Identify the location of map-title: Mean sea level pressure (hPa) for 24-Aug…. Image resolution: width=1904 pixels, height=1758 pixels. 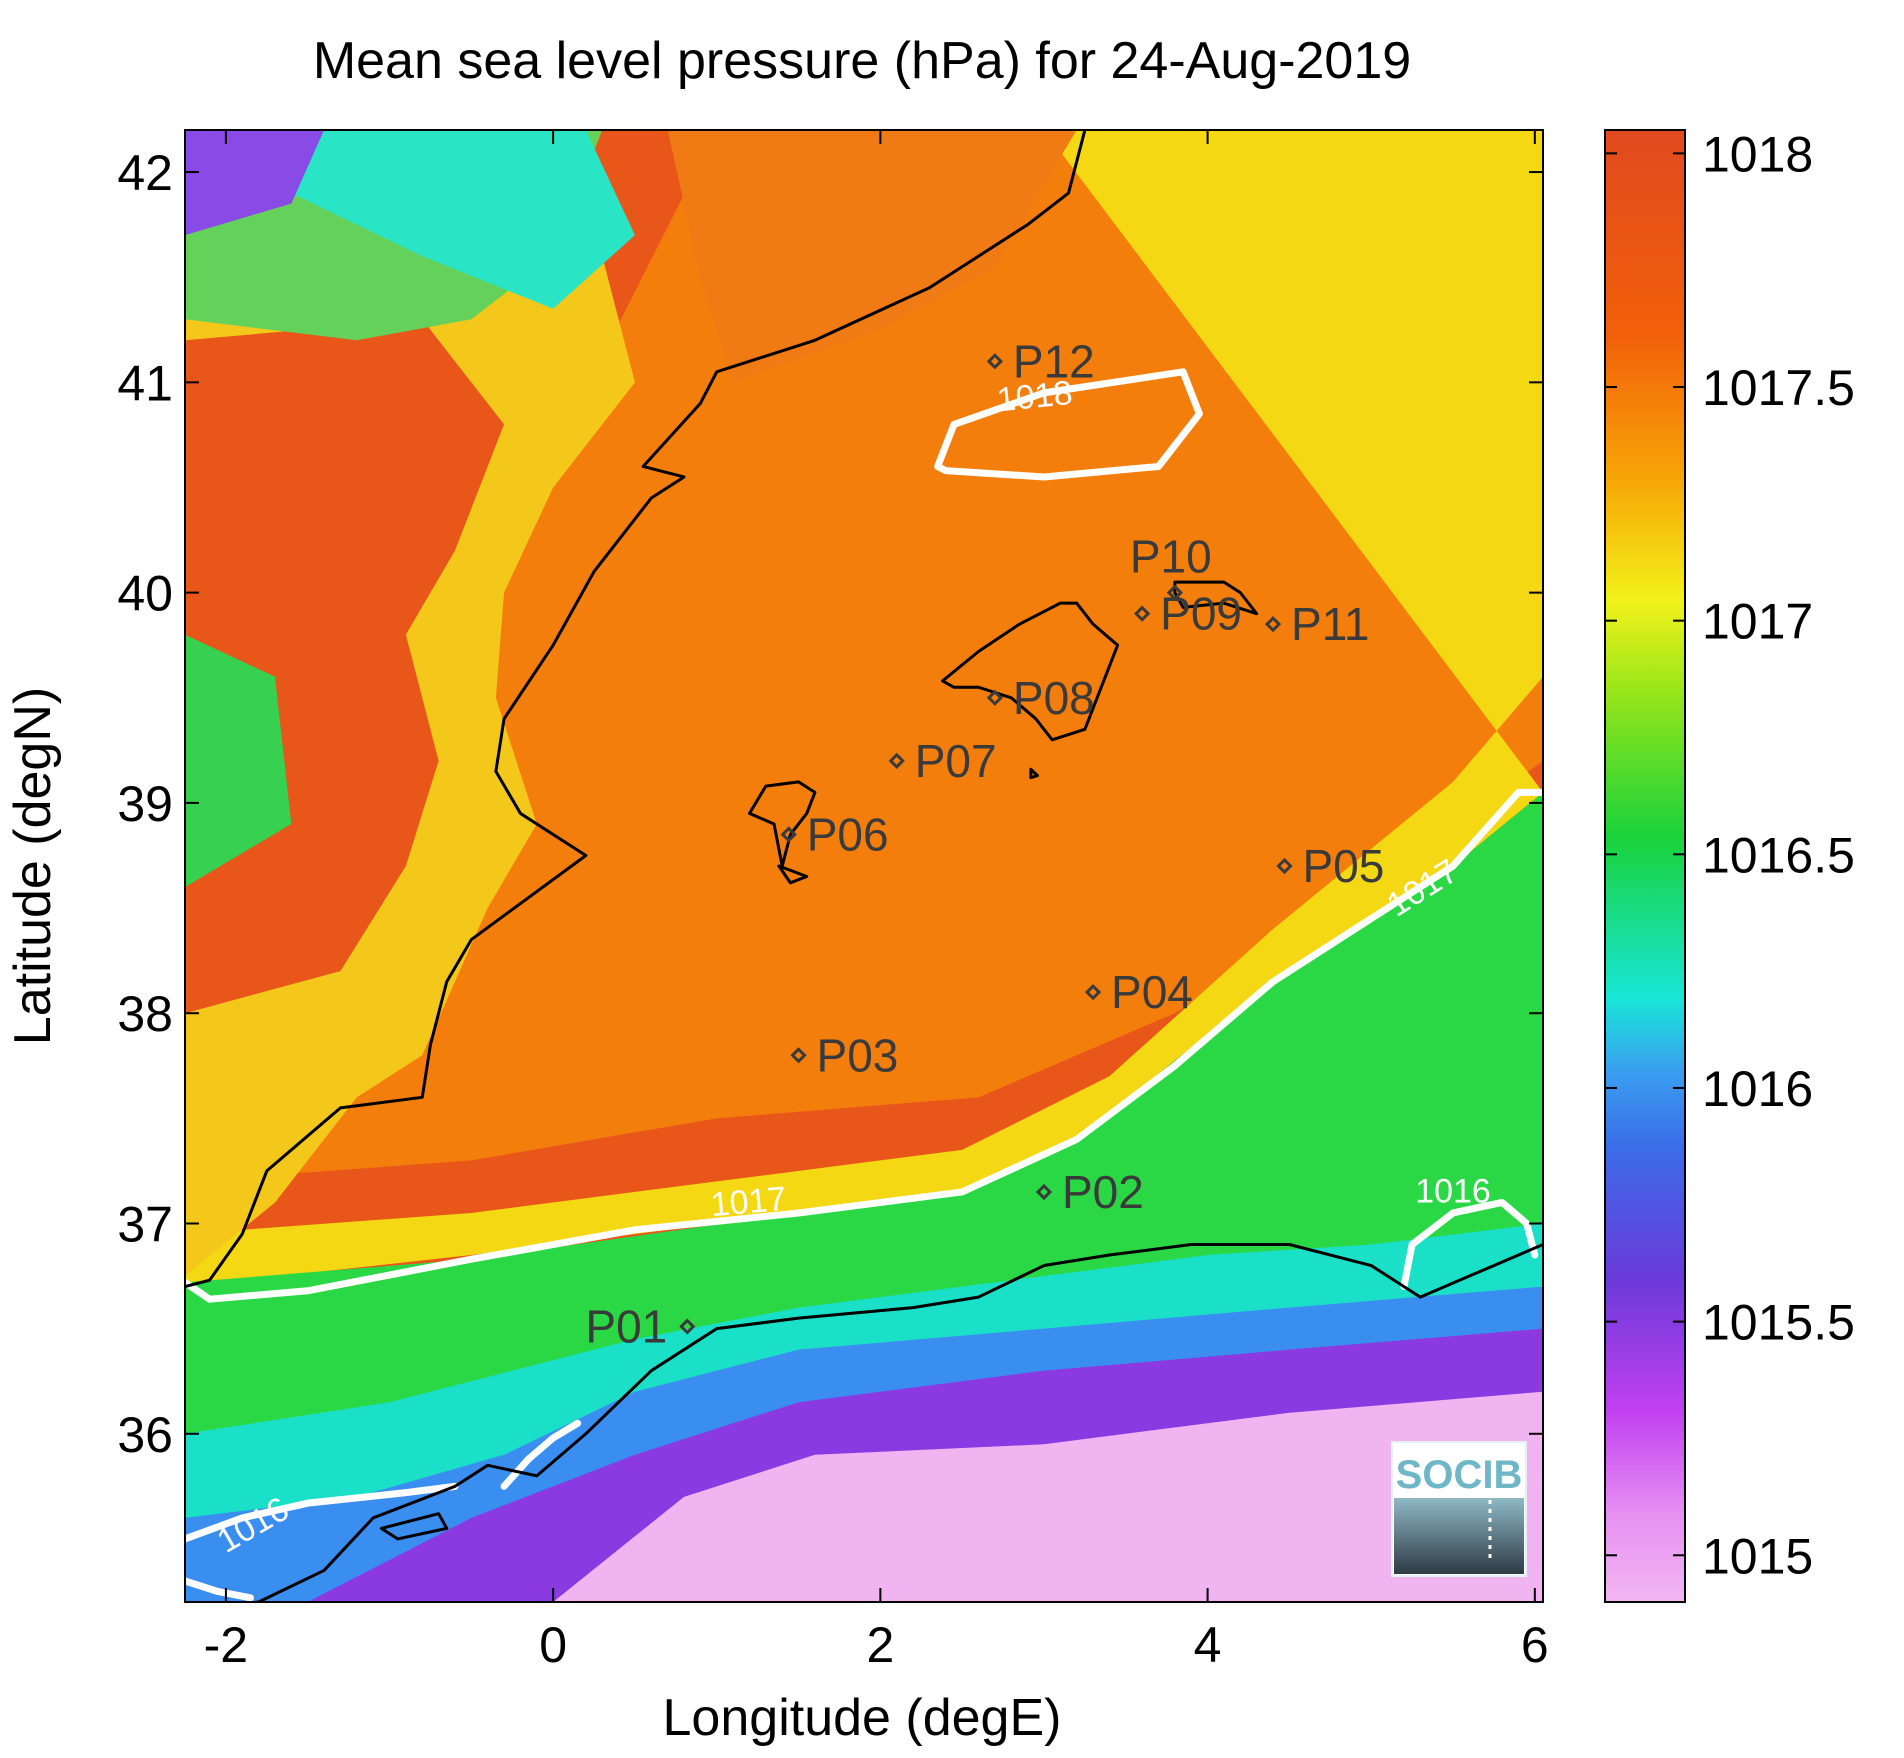
(862, 61).